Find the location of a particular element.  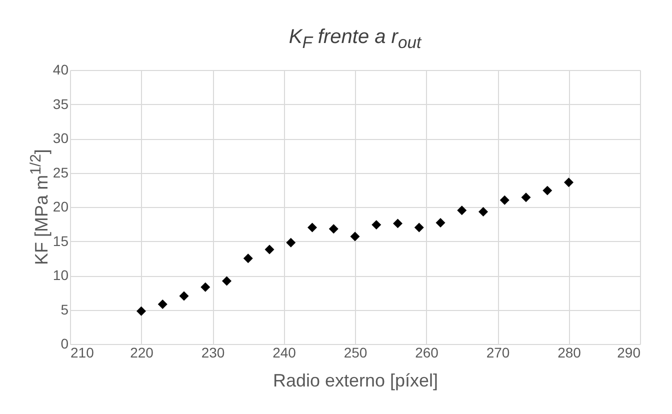

y-tick-label: 20 is located at coordinates (60, 206).